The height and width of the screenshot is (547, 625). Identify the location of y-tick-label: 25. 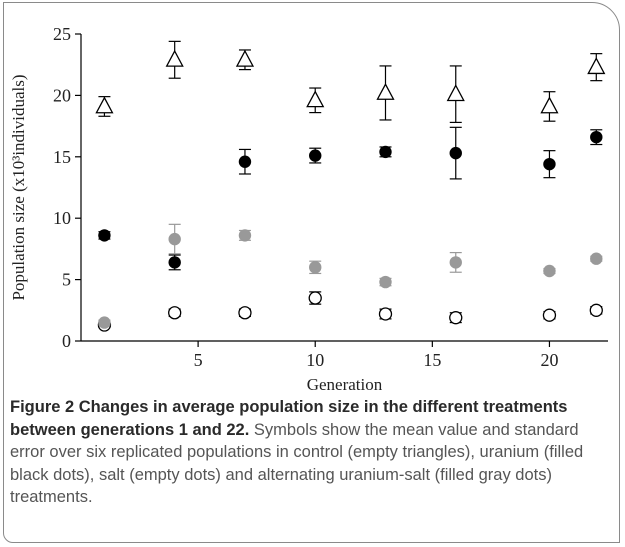
(62, 34).